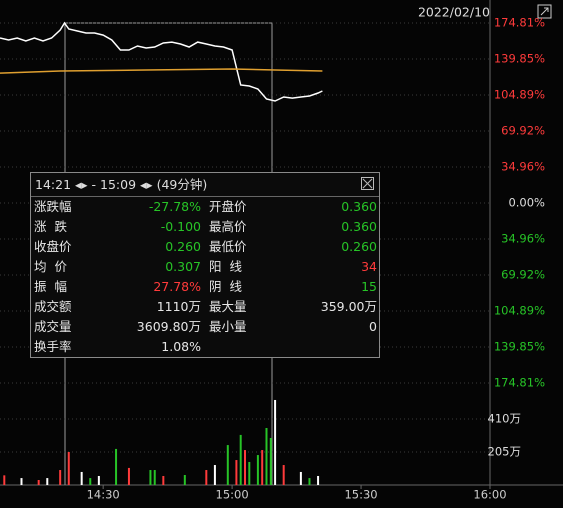 This screenshot has height=508, width=563. I want to click on date: 2022/02/10, so click(454, 12).